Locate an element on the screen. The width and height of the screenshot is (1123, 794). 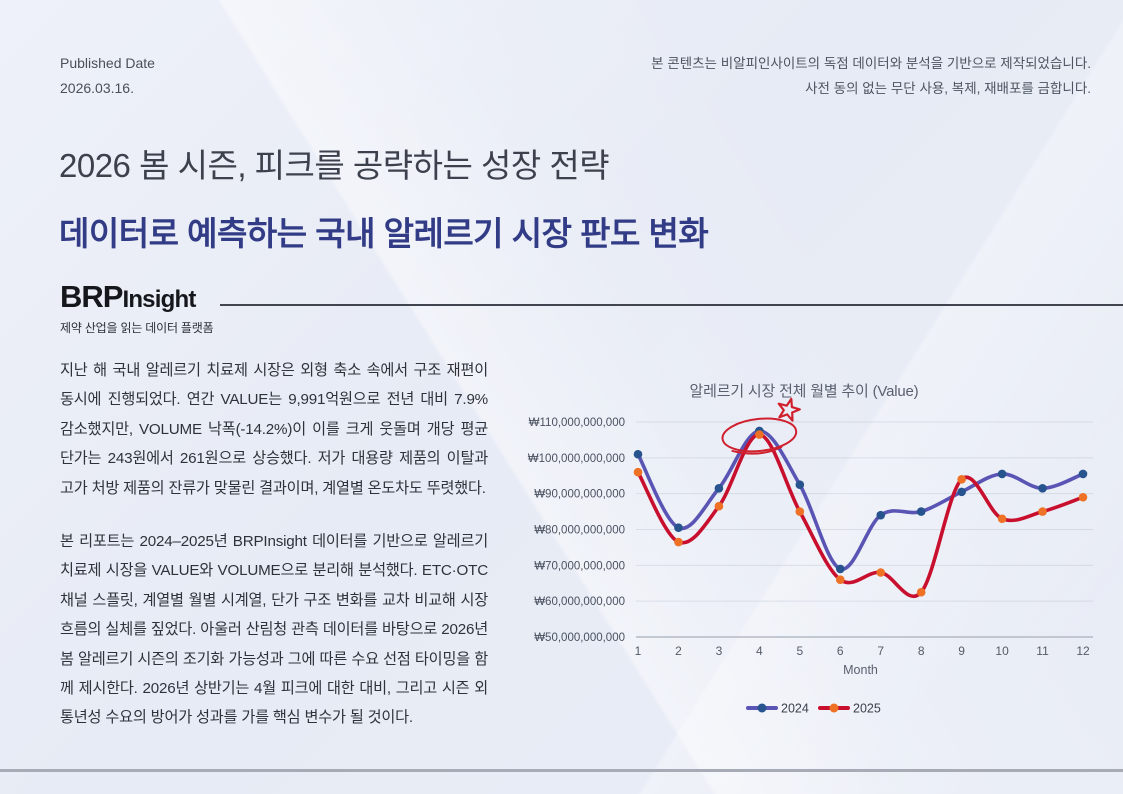
svg-text: 11 is located at coordinates (1042, 651).